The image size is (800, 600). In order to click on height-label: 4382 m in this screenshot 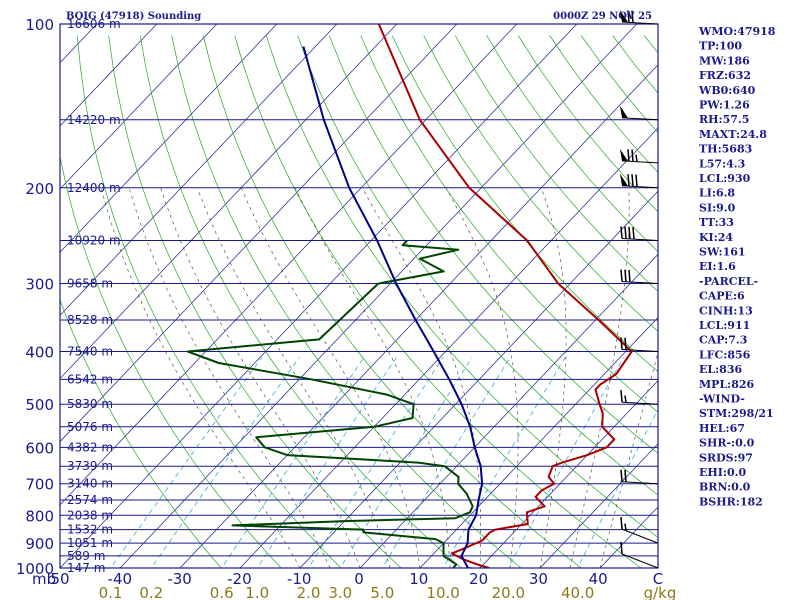, I will do `click(90, 447)`.